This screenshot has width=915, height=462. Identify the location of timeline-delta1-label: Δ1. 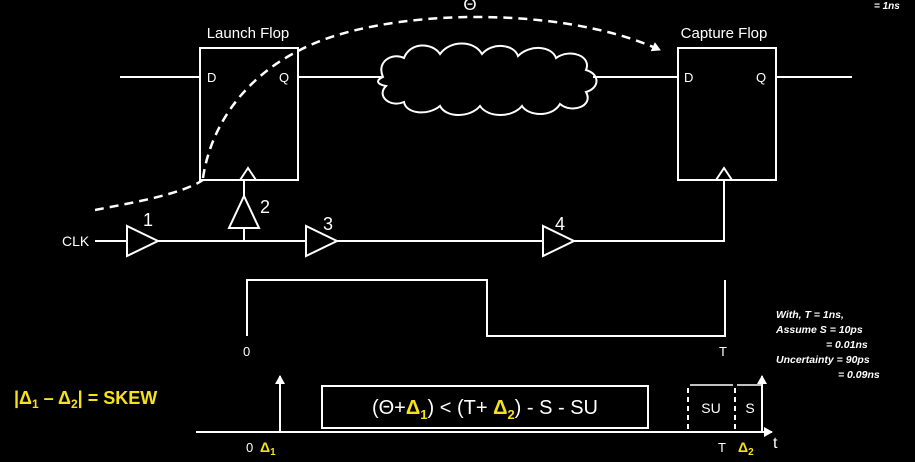
(268, 448).